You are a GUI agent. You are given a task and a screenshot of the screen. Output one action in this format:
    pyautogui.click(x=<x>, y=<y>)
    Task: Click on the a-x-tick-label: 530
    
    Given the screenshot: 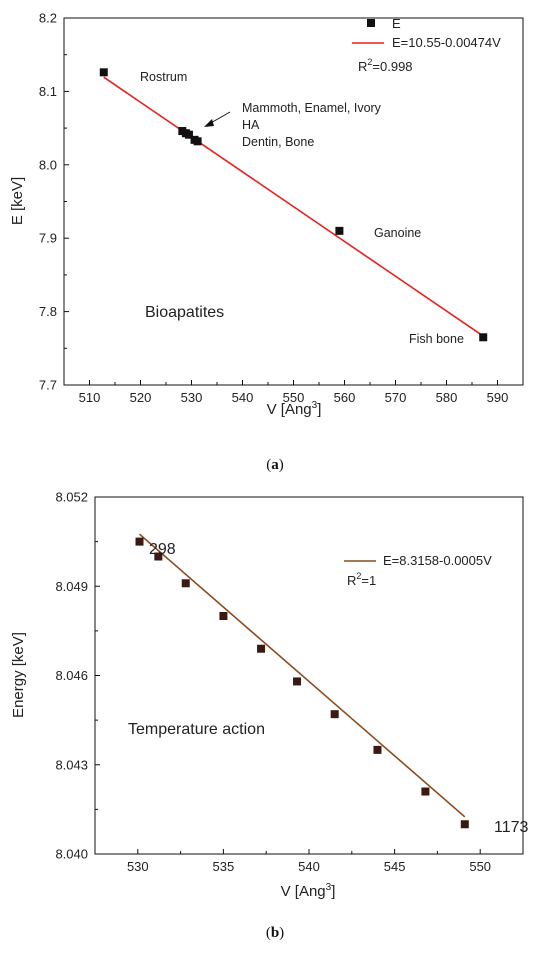 What is the action you would take?
    pyautogui.click(x=192, y=397)
    